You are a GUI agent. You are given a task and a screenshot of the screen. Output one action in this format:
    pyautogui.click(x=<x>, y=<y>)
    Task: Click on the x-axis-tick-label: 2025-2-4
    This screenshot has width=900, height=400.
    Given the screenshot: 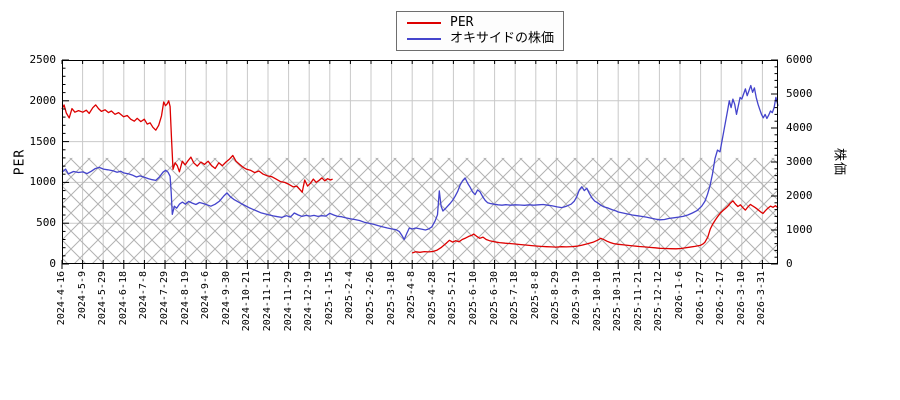 What is the action you would take?
    pyautogui.click(x=350, y=295)
    